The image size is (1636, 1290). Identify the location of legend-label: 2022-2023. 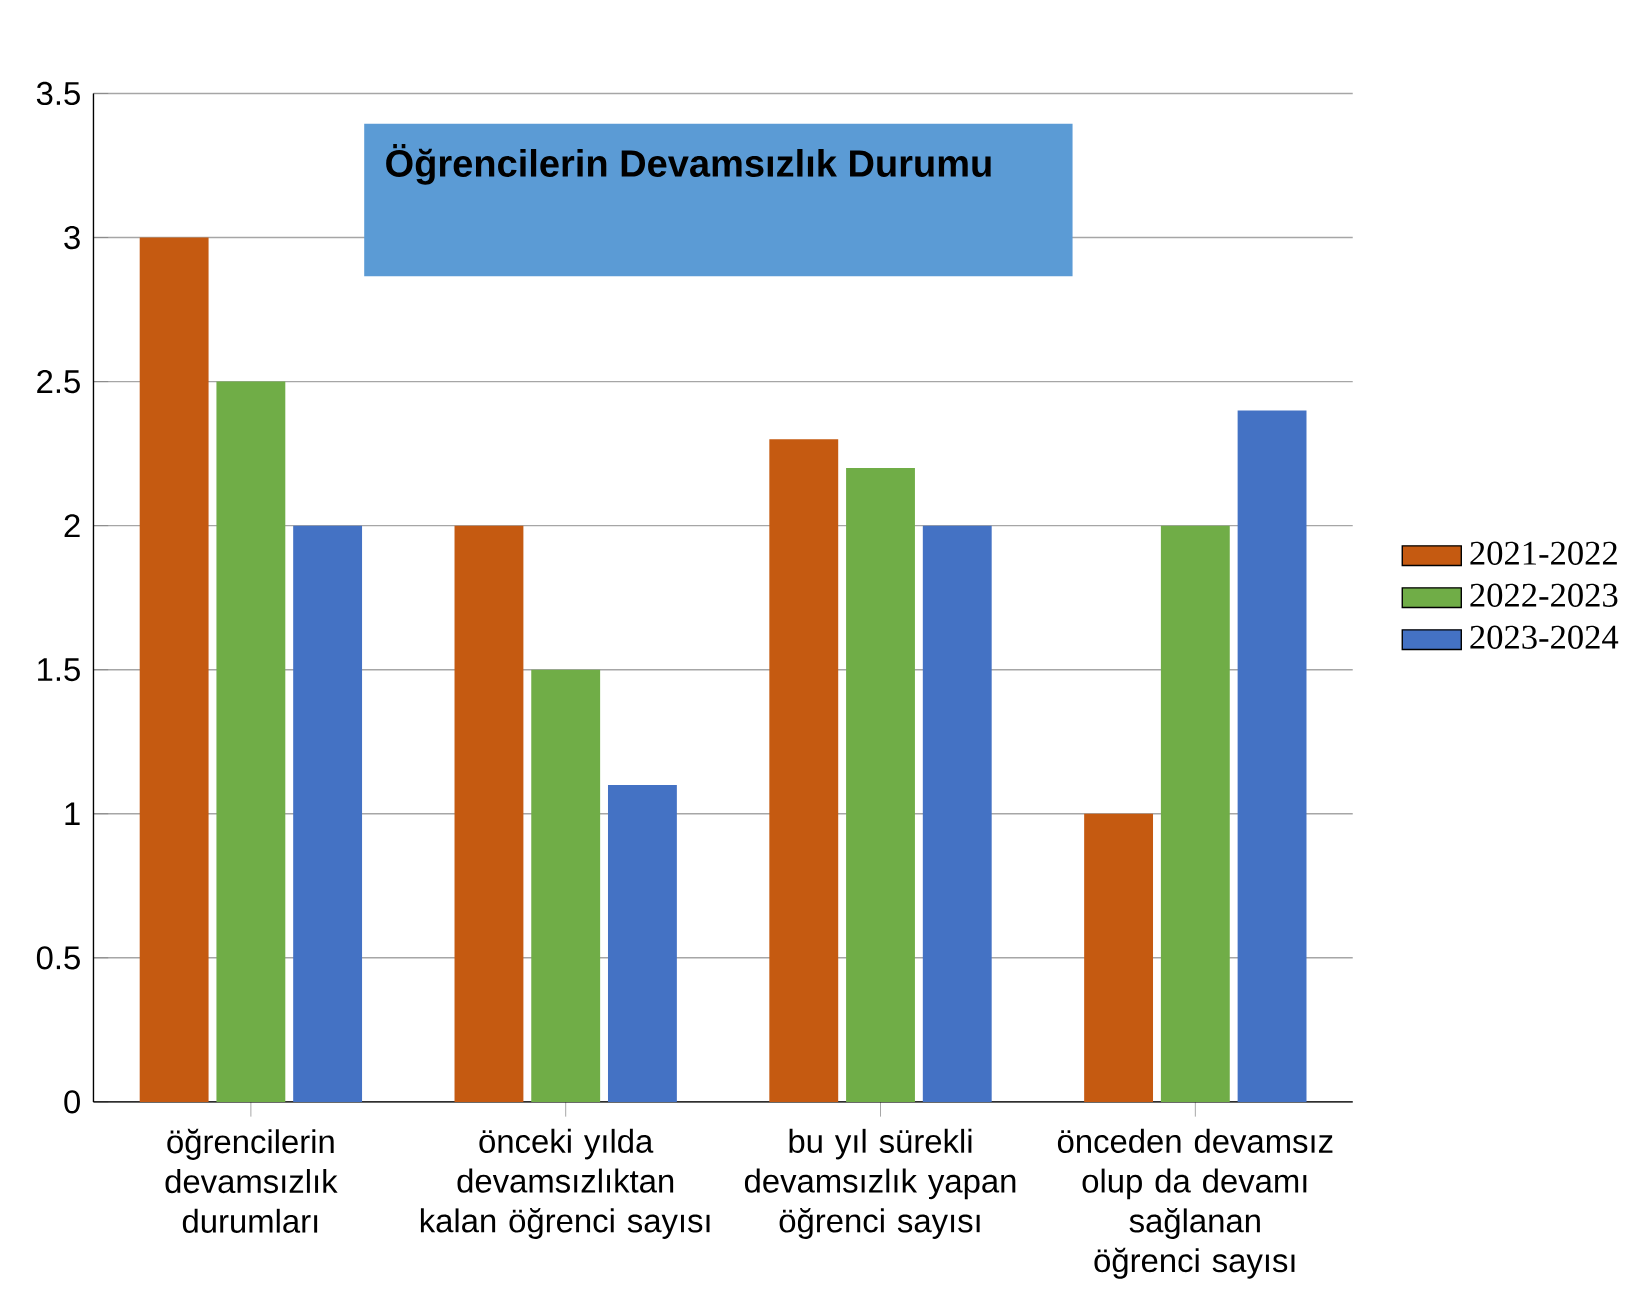
(1544, 595).